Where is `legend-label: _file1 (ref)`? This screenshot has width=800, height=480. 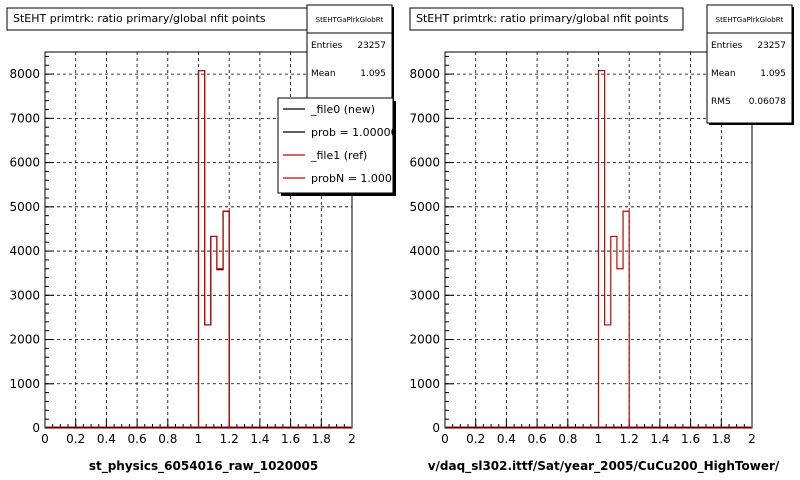 legend-label: _file1 (ref) is located at coordinates (338, 155).